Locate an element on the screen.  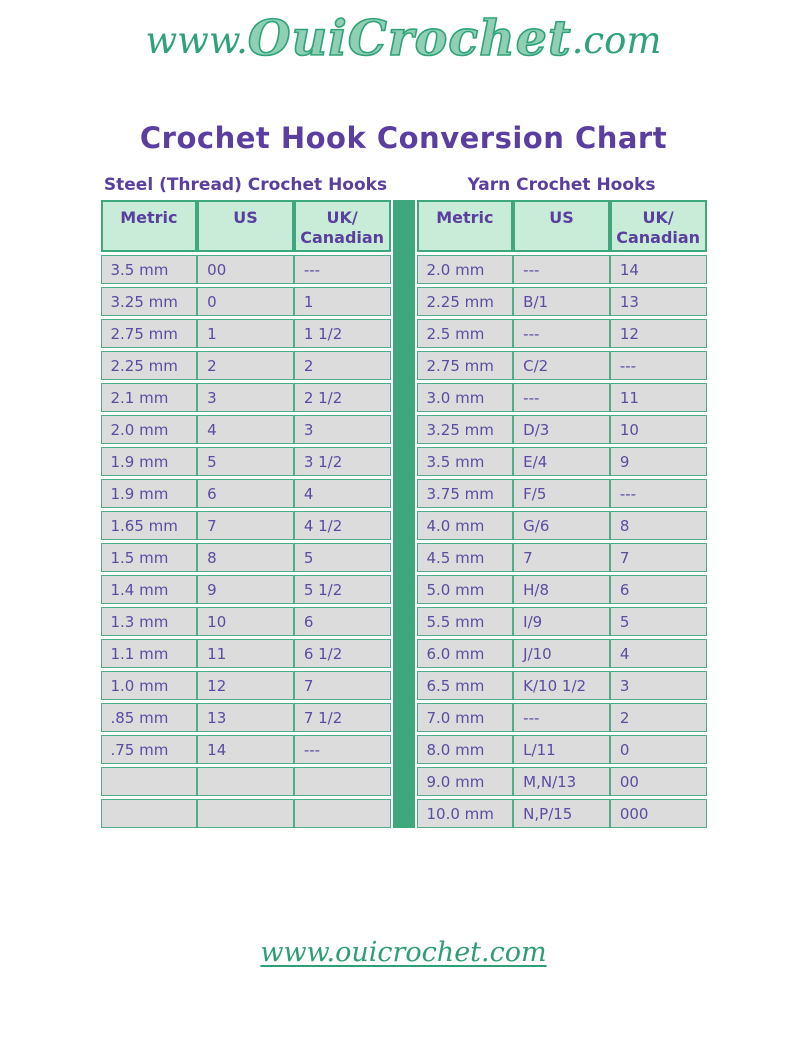
yarn-table-header: Metric US UK/ Canadian is located at coordinates (561, 226).